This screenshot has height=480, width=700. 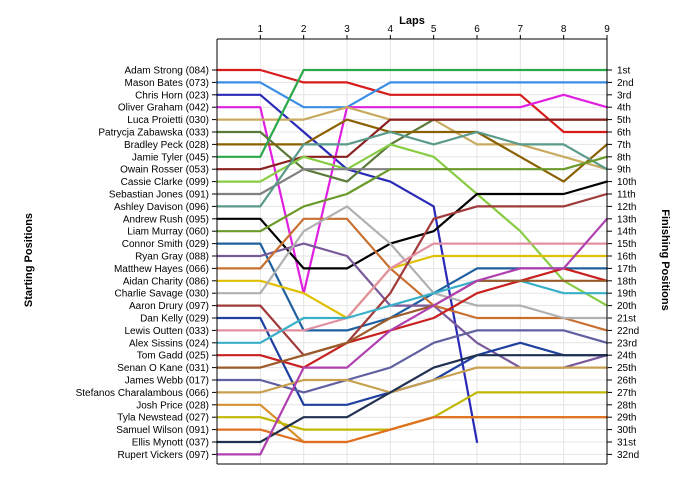 I want to click on finish-position-label: 13th, so click(x=626, y=219).